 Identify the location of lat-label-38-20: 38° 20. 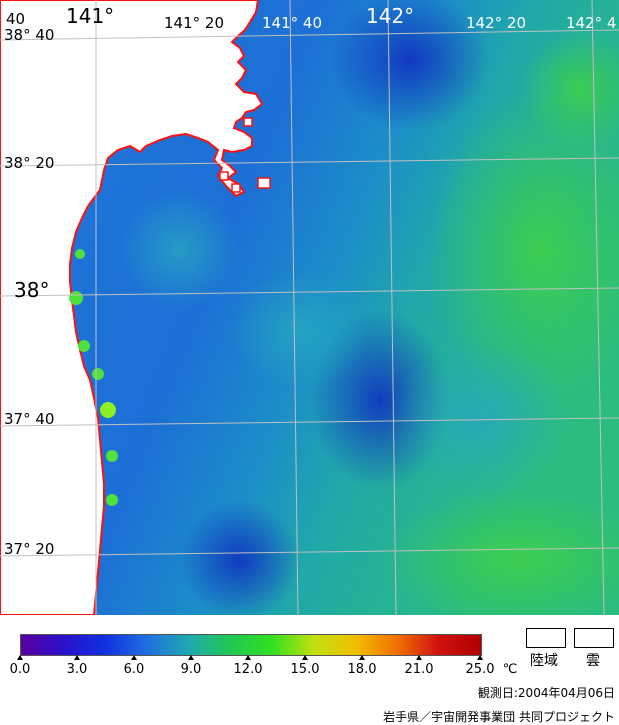
(29, 163).